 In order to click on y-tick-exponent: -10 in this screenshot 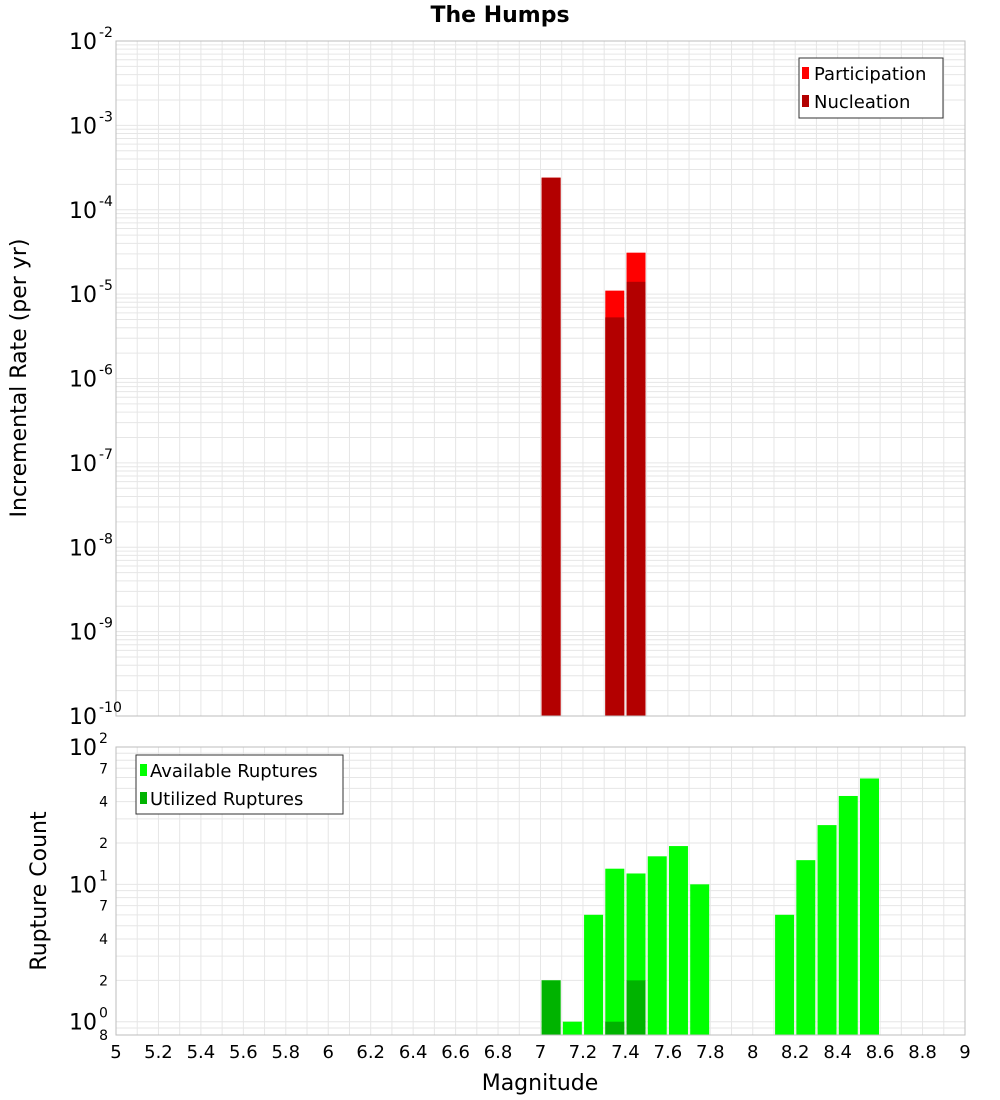, I will do `click(110, 708)`.